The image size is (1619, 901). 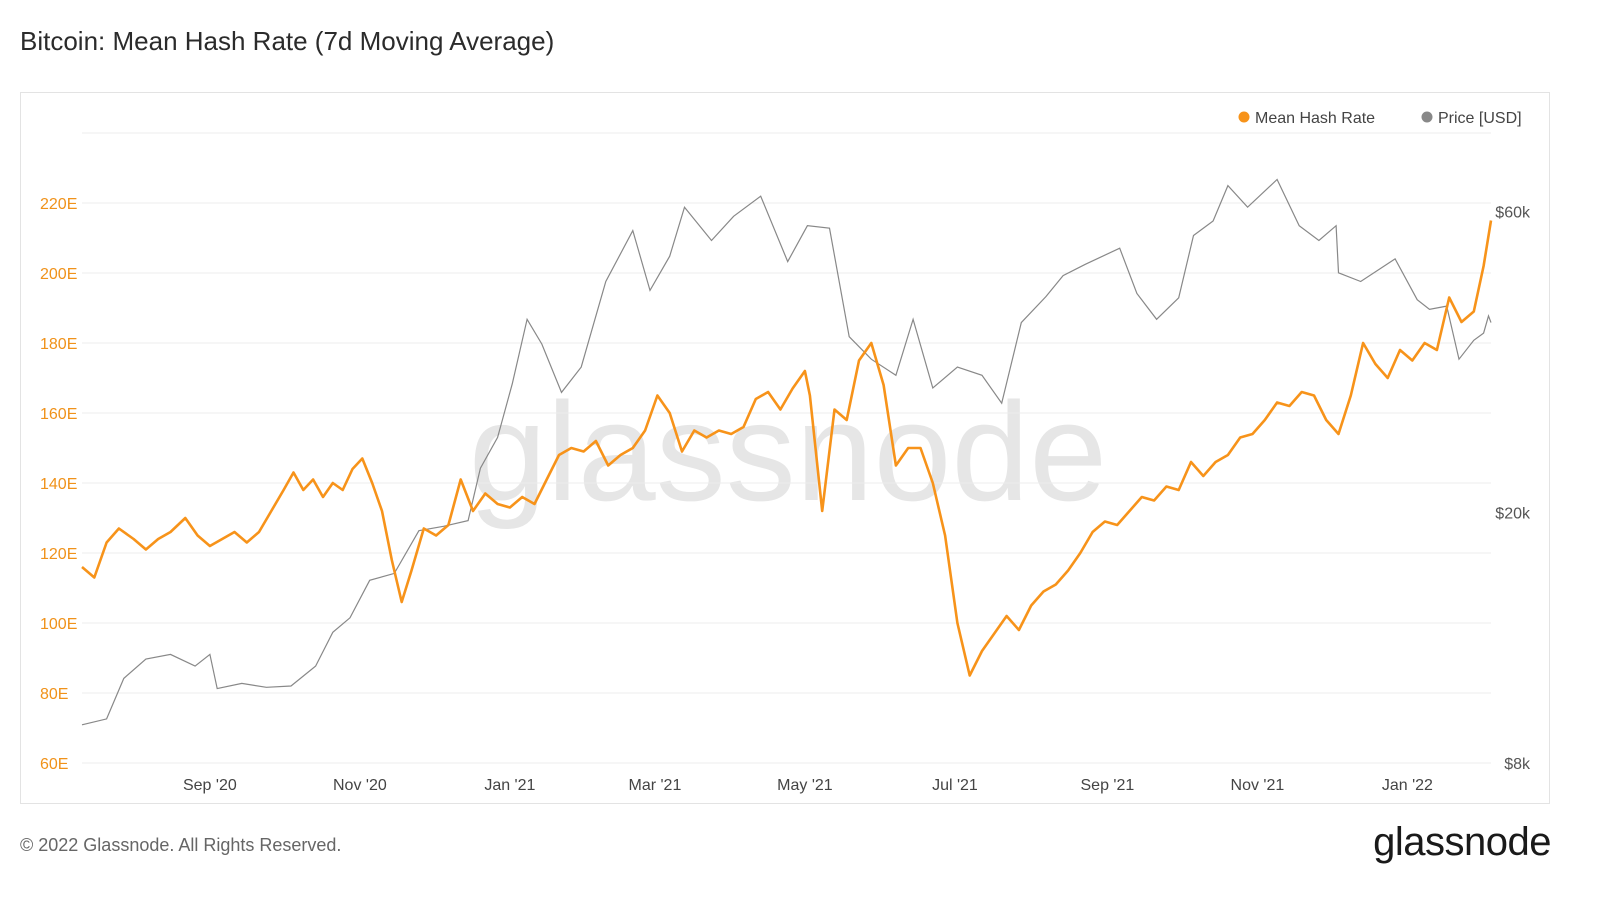 I want to click on left-axis-ticks: 60E 80E 100E 120E 140E 160E 180E 200E 220E, so click(x=58, y=484).